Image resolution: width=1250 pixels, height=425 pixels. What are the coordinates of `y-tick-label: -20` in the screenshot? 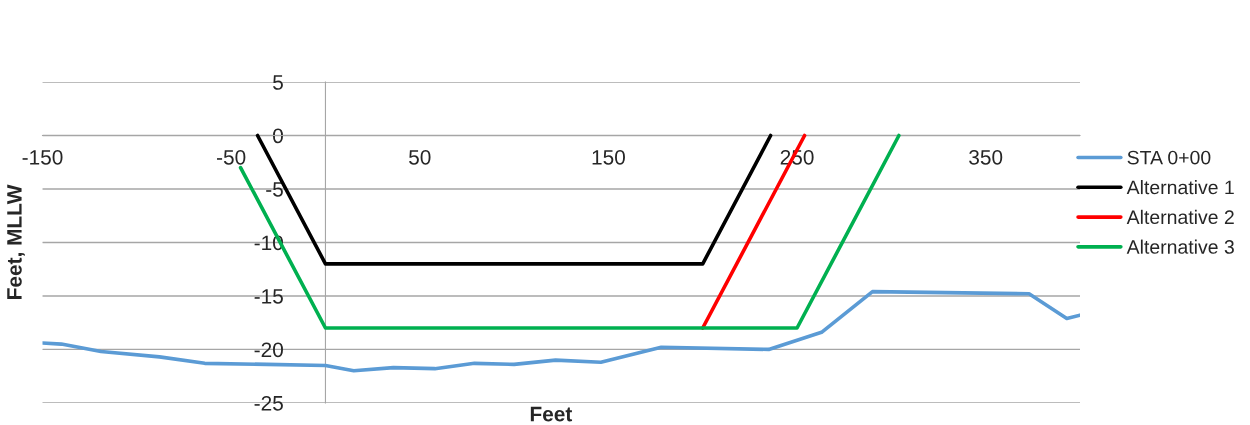 It's located at (268, 350).